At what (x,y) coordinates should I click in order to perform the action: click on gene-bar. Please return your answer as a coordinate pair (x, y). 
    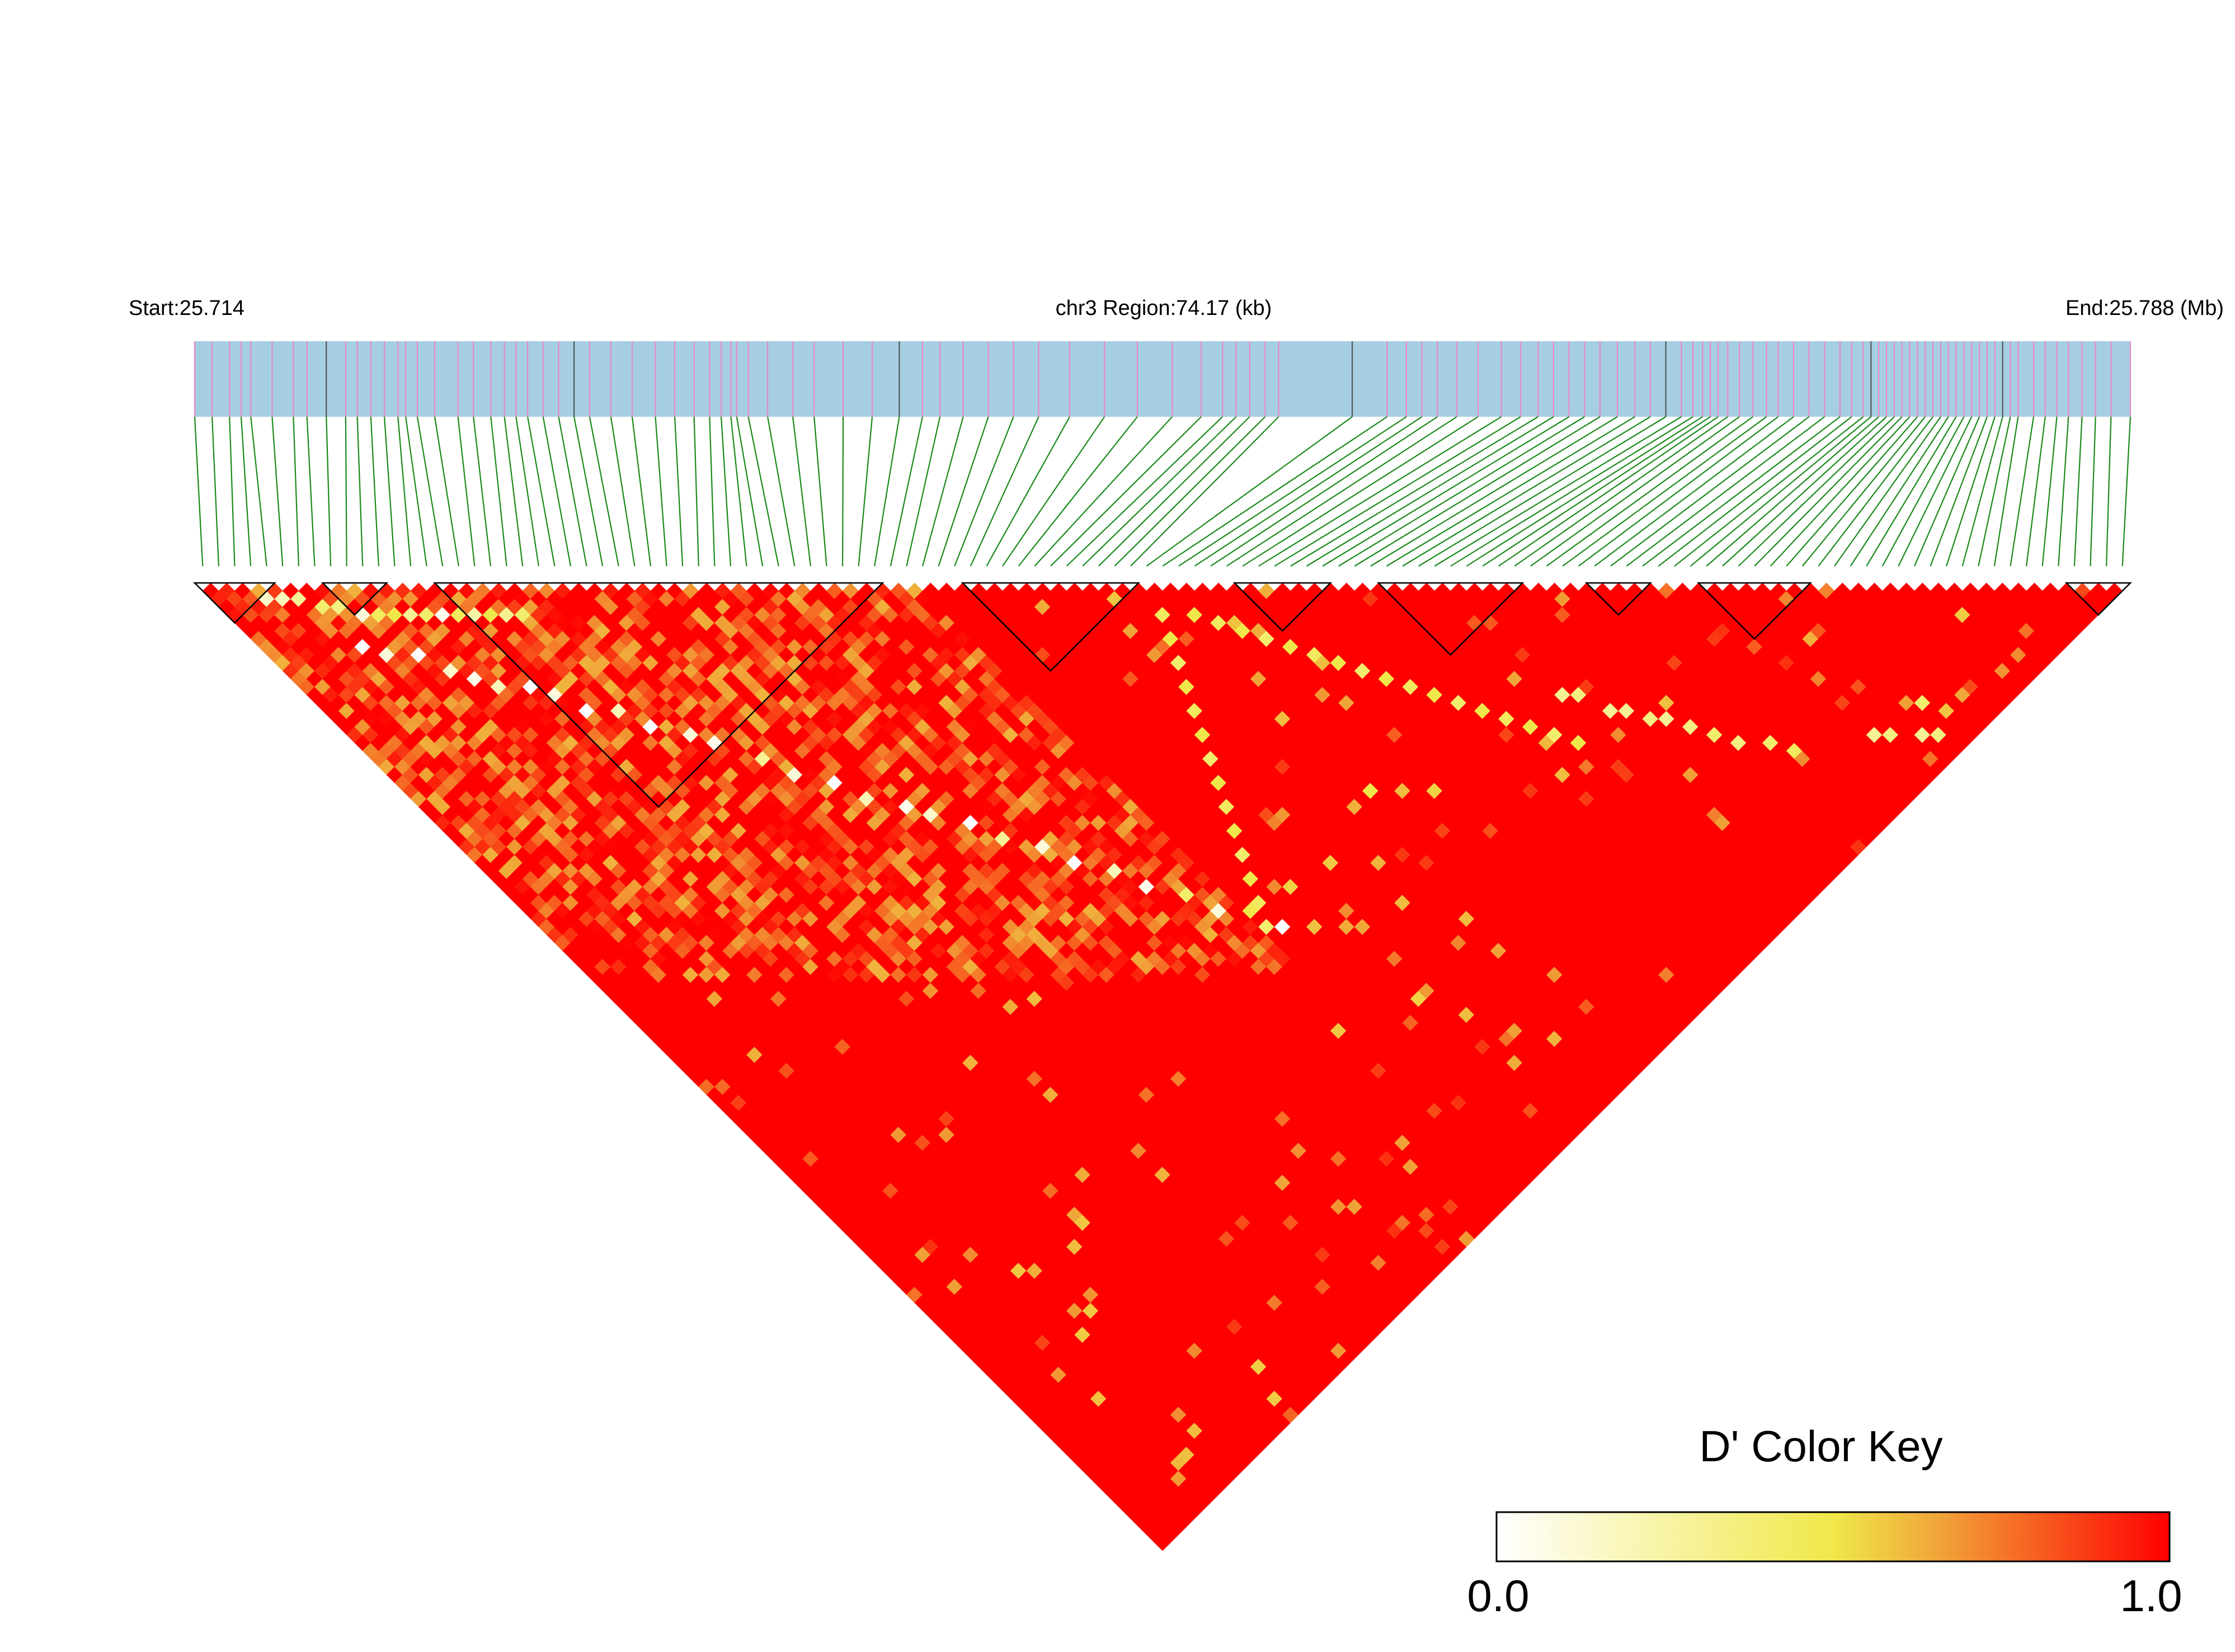
    Looking at the image, I should click on (1162, 379).